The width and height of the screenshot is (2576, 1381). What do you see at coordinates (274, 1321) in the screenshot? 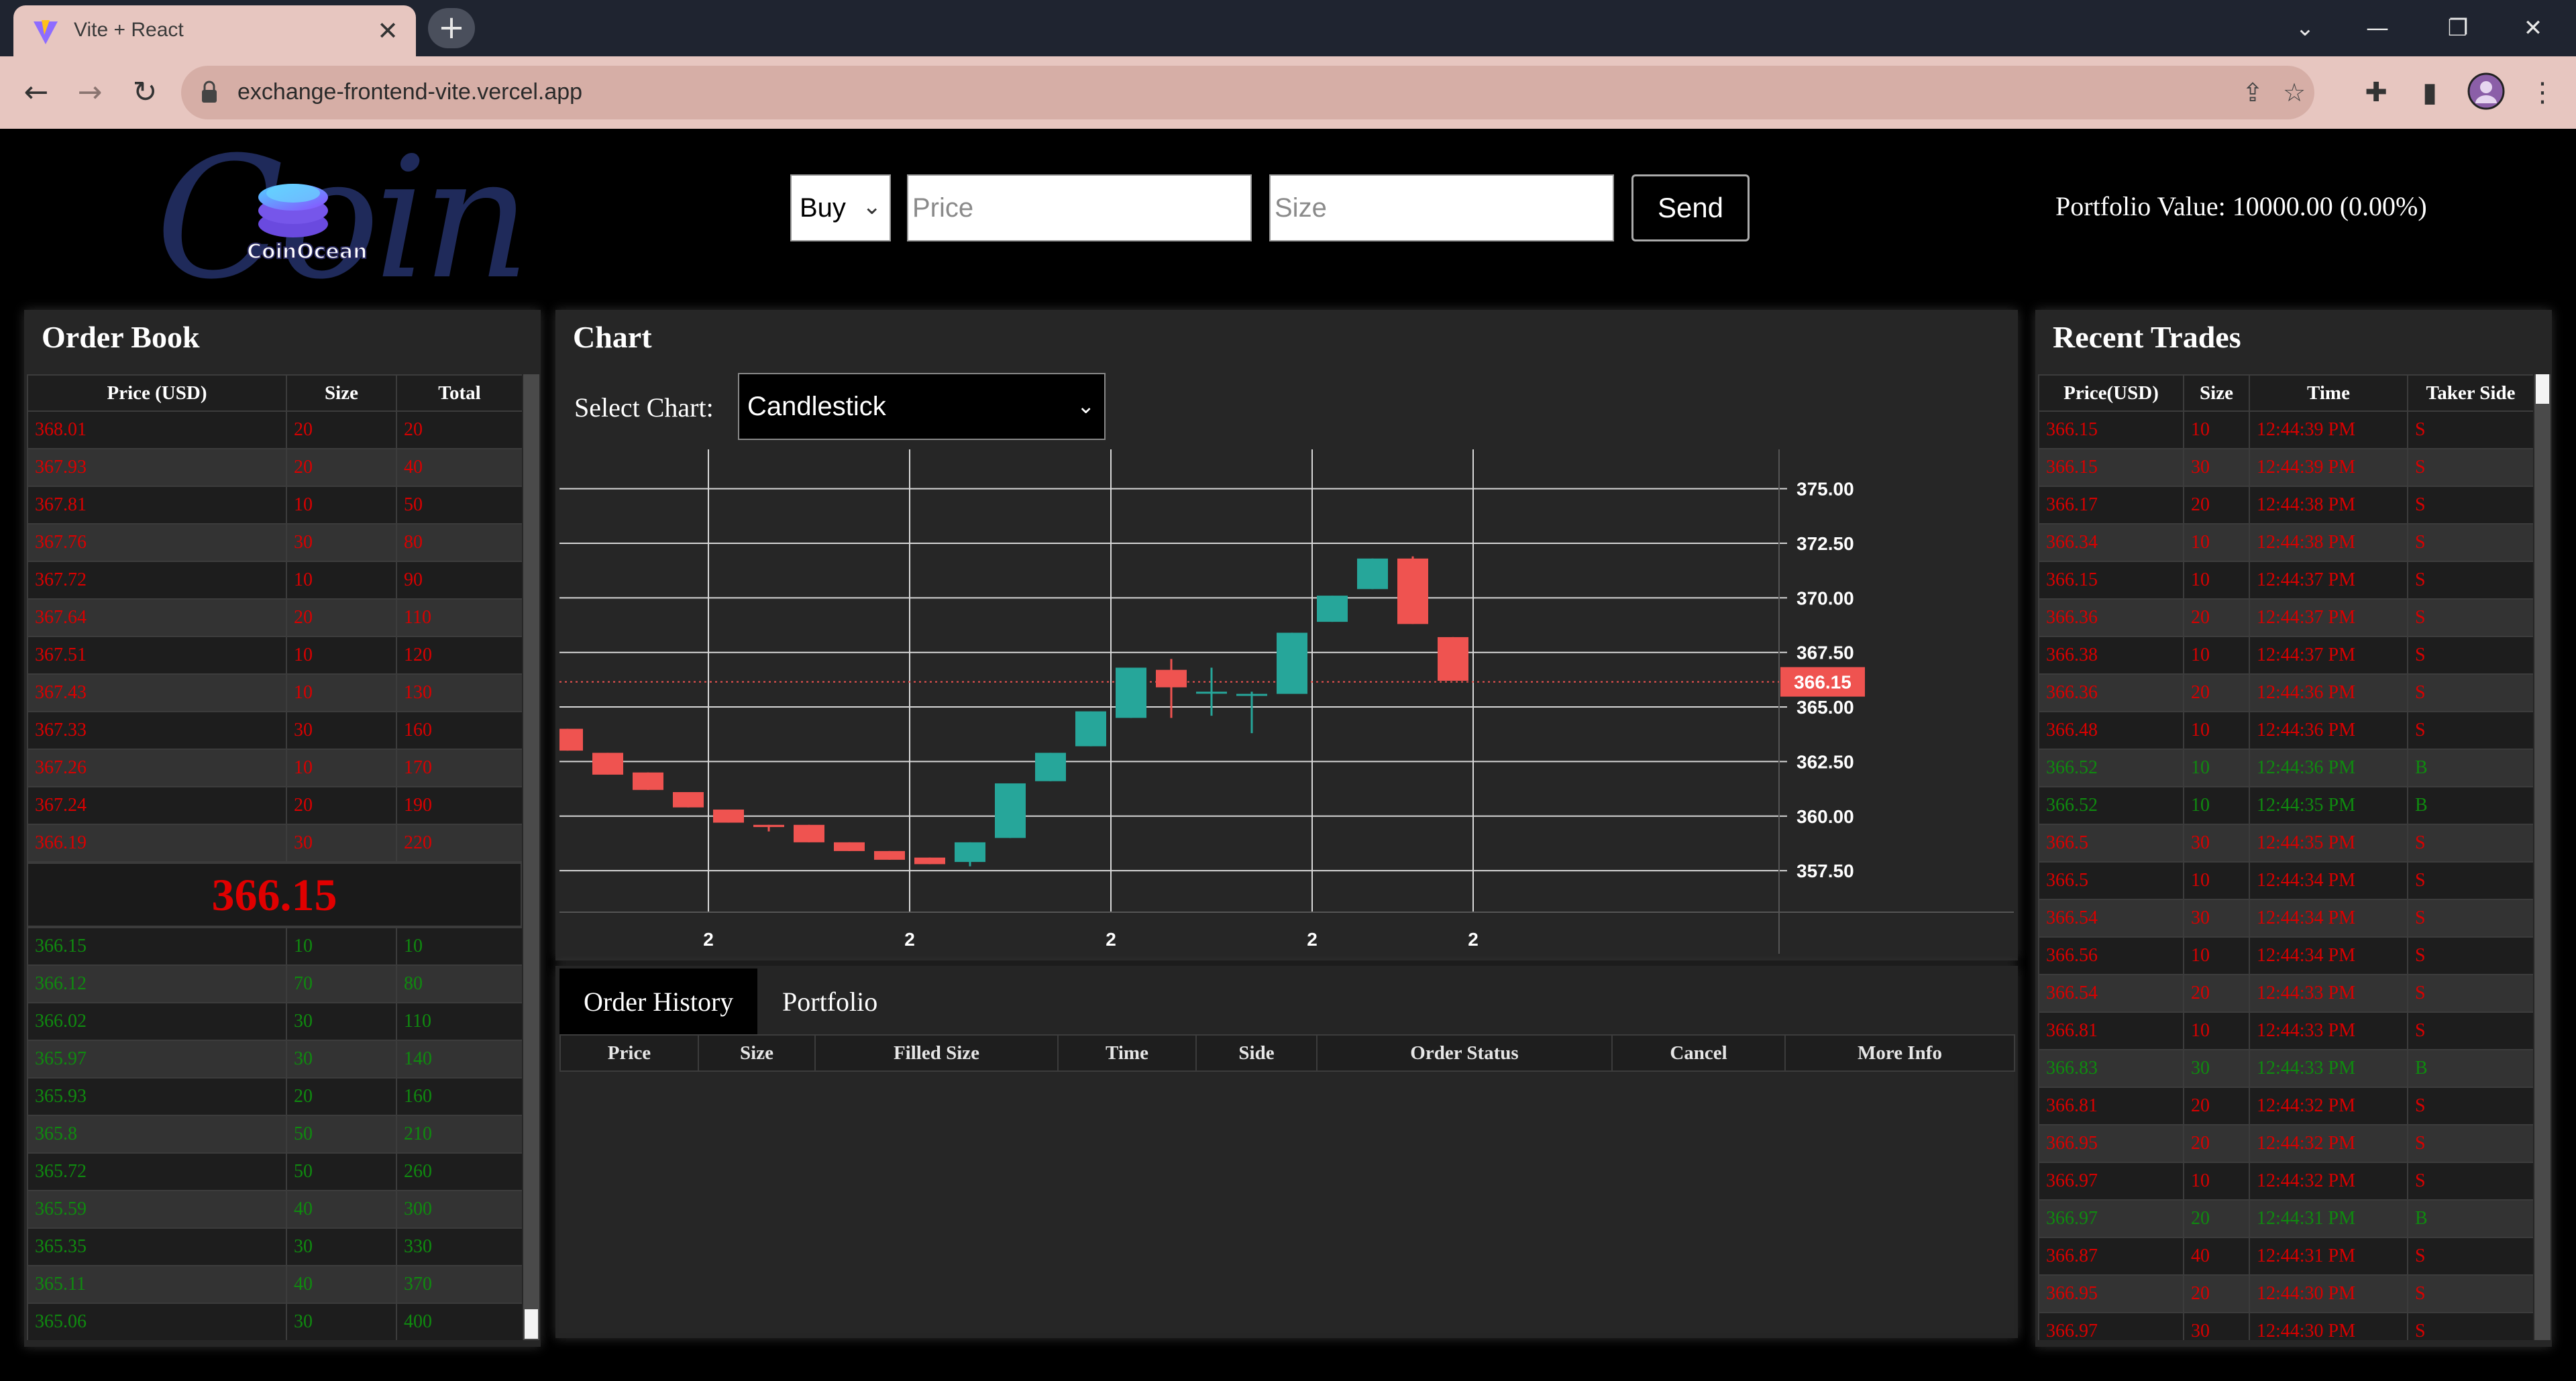
I see `bid-row: 365.06 30 400` at bounding box center [274, 1321].